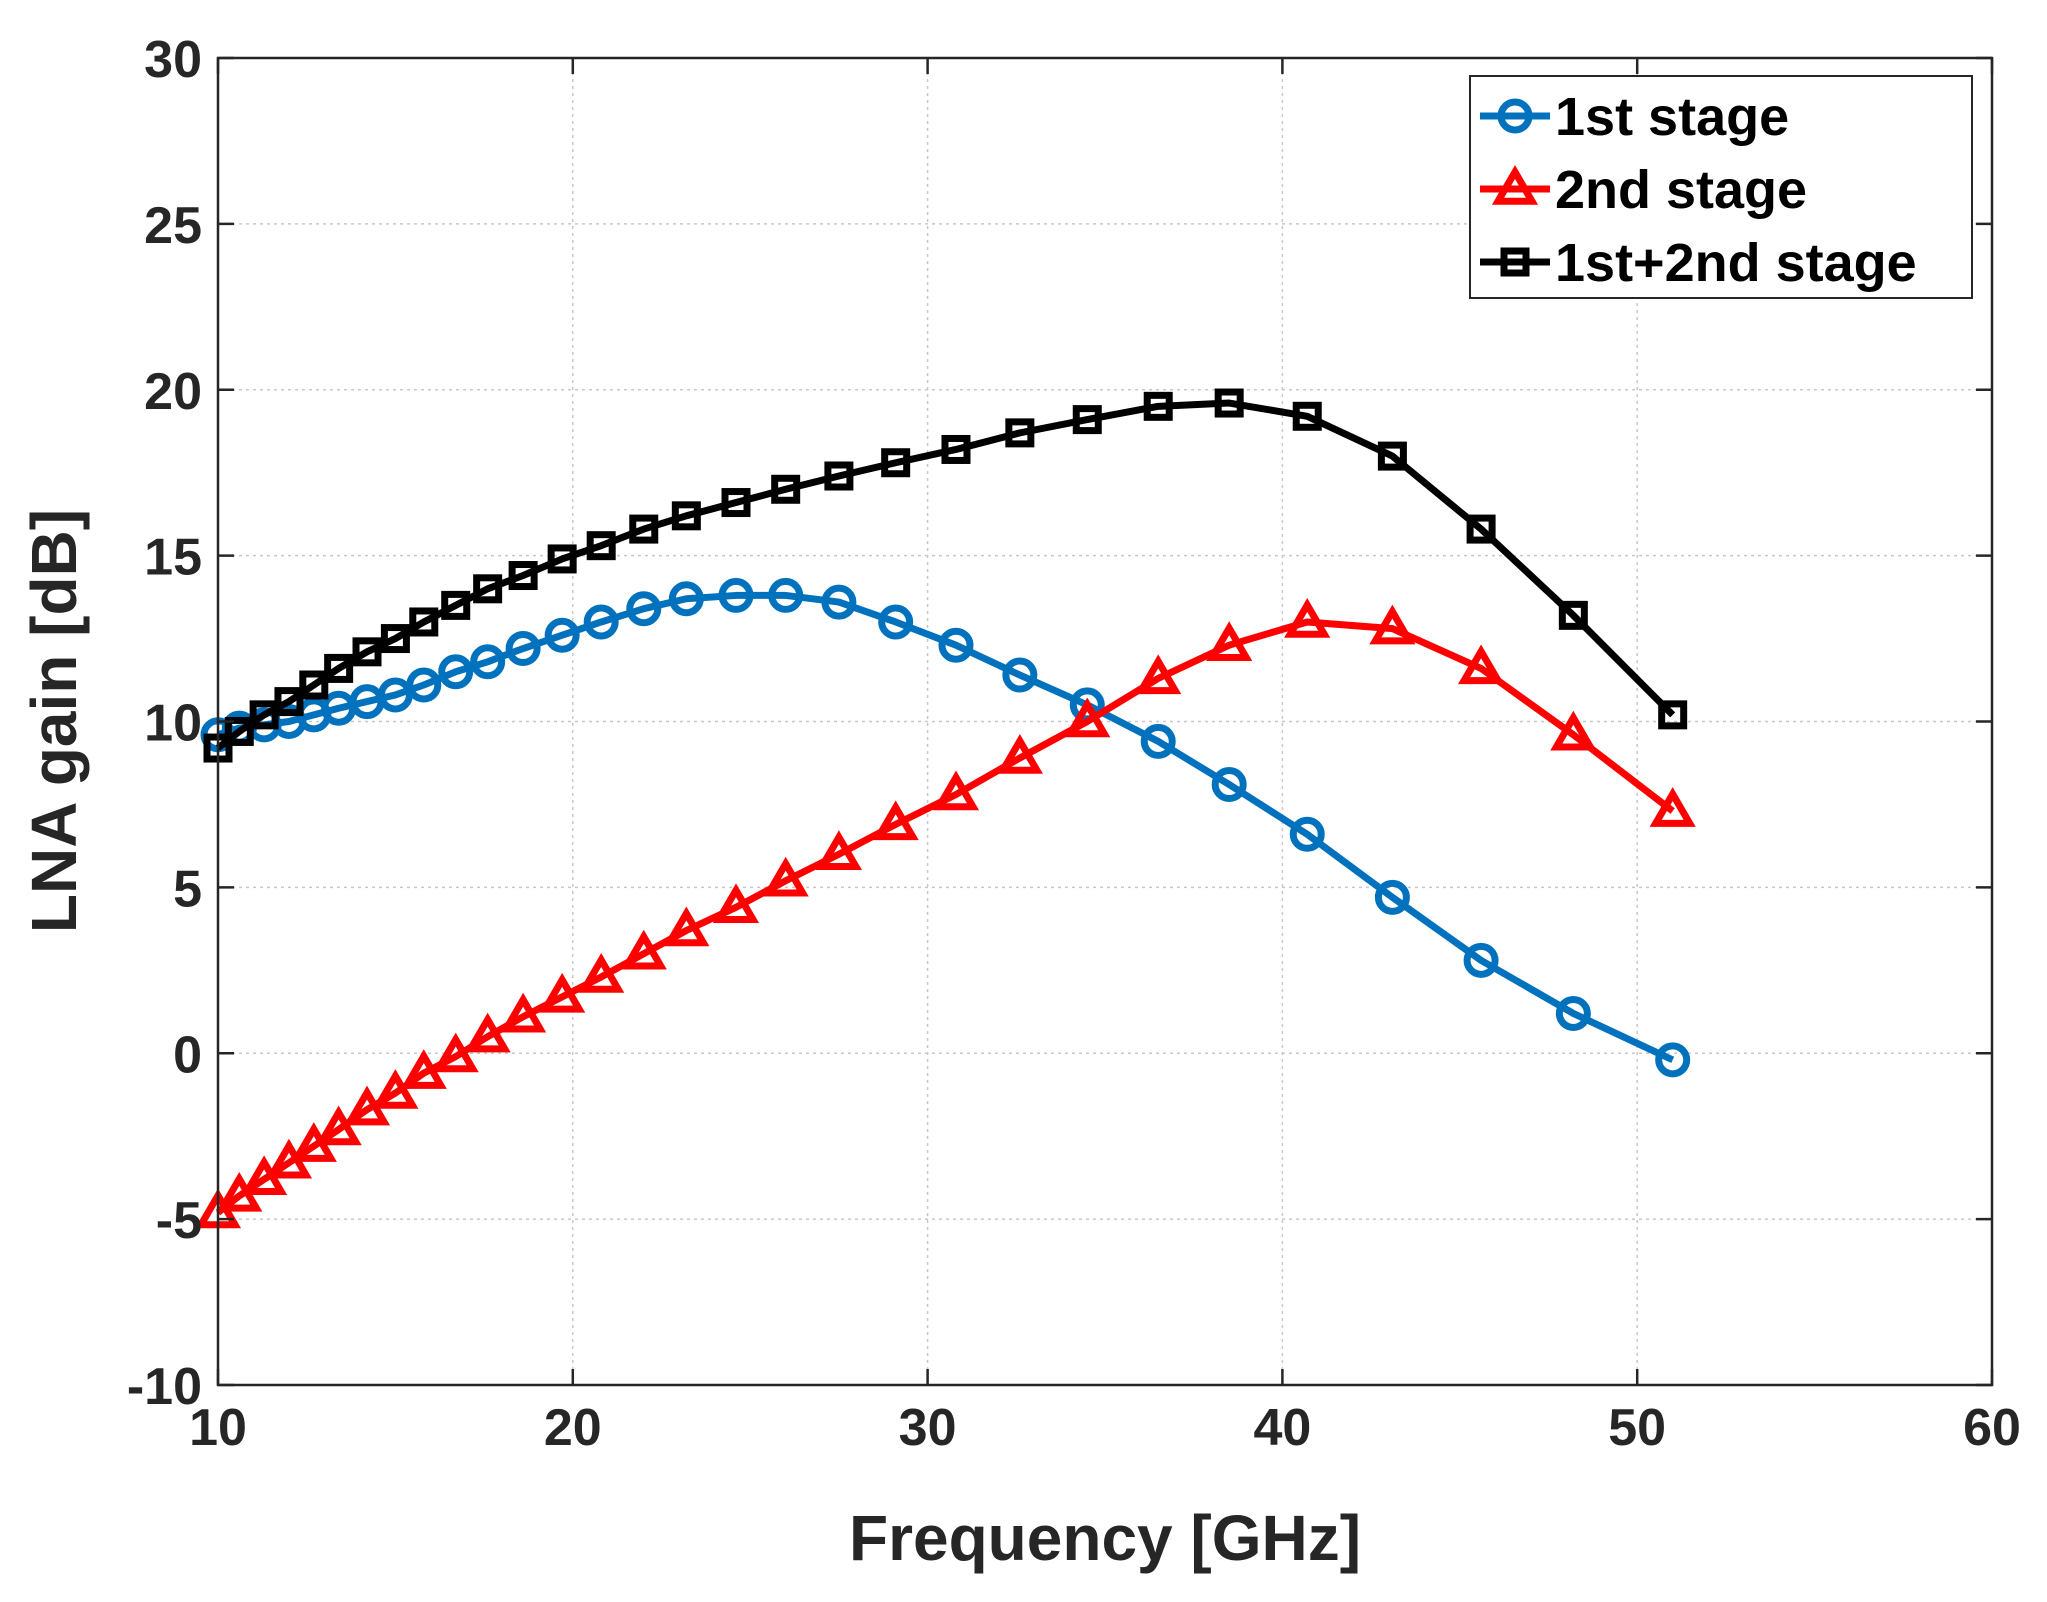 The width and height of the screenshot is (2047, 1602). Describe the element at coordinates (928, 1428) in the screenshot. I see `x-tick-label: 30` at that location.